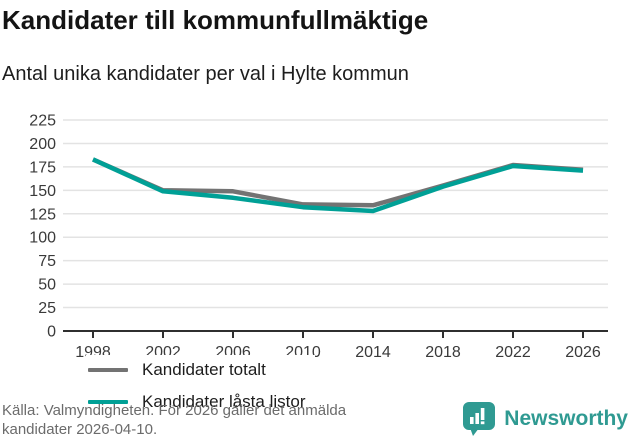  Describe the element at coordinates (513, 352) in the screenshot. I see `x-axis-tick-label: 2022` at that location.